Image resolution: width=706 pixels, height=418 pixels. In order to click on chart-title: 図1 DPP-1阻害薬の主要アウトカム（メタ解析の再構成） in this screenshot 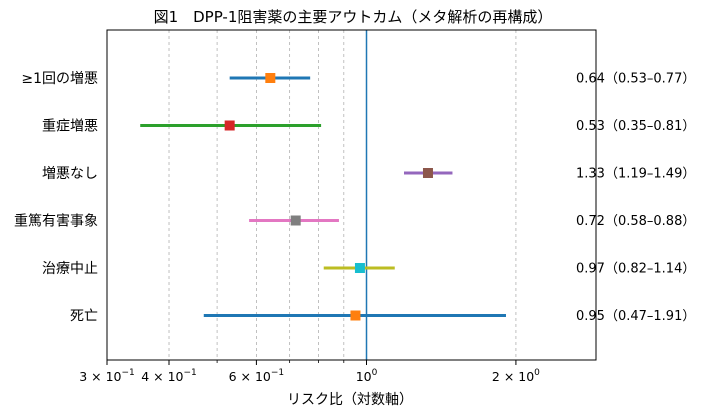, I will do `click(353, 17)`.